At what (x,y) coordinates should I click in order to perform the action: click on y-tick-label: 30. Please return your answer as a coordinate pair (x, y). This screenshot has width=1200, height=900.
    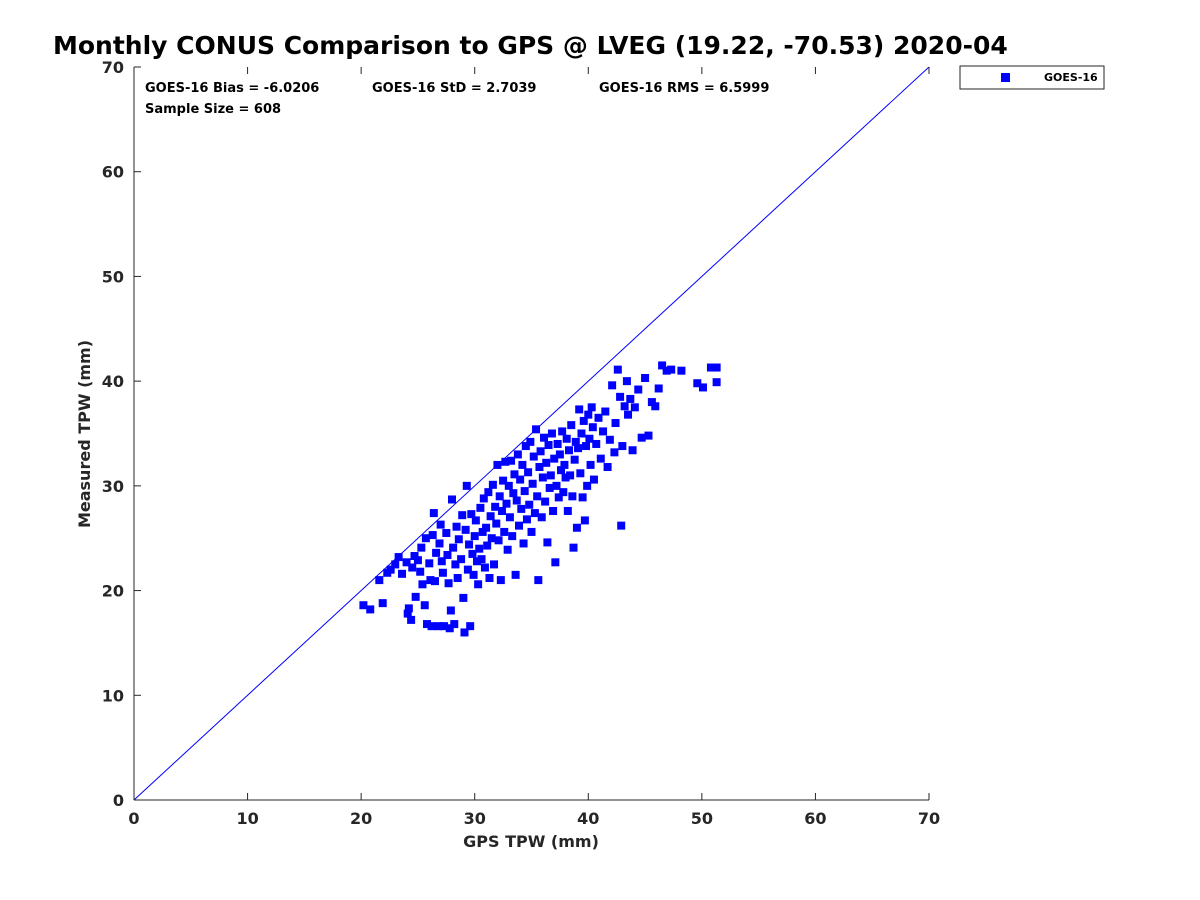
    Looking at the image, I should click on (113, 486).